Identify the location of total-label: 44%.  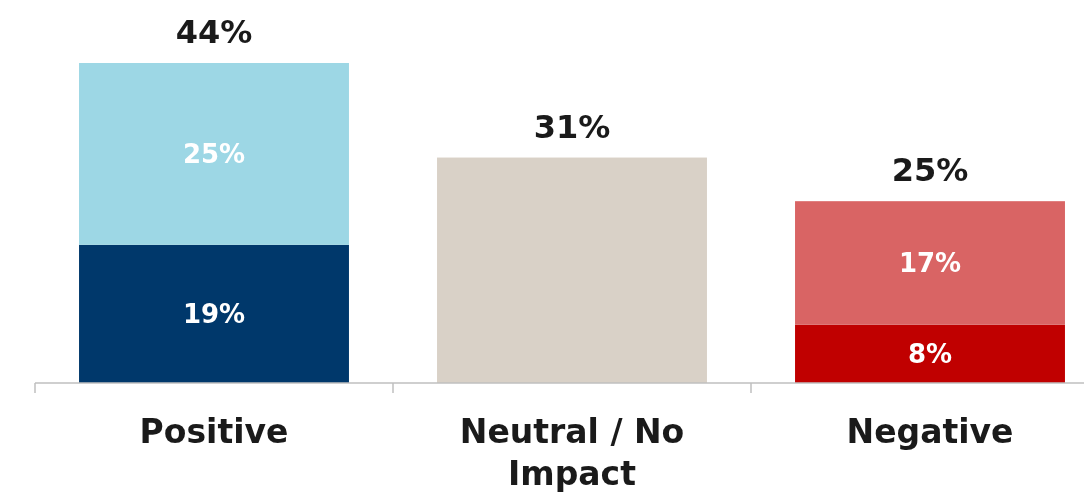
(214, 32).